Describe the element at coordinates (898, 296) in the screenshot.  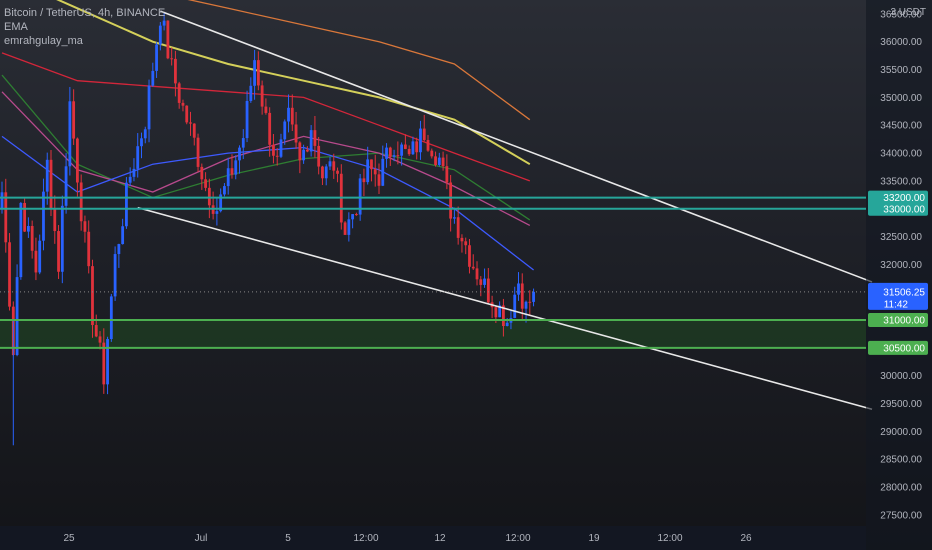
I see `current-price-badge` at that location.